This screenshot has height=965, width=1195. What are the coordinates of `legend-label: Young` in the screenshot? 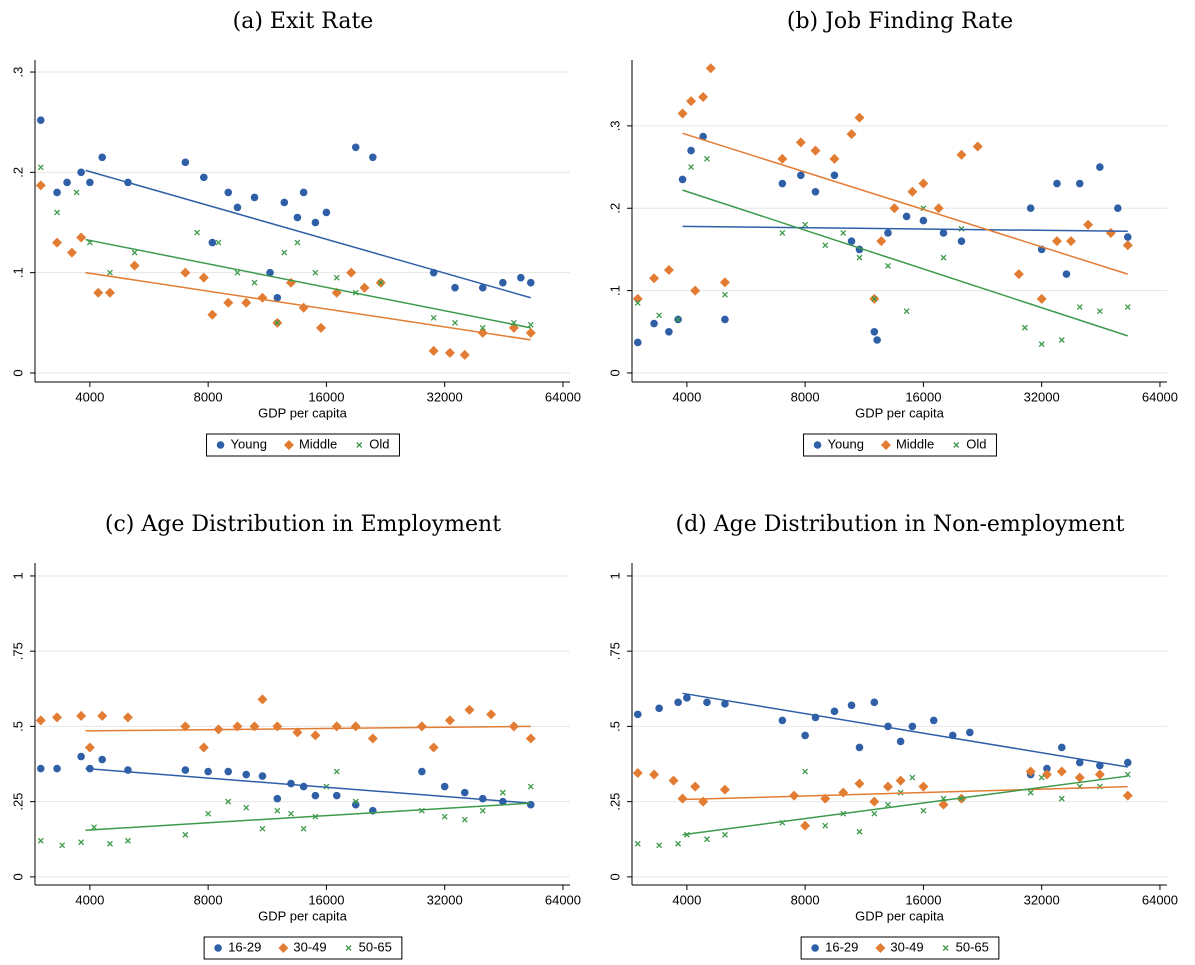 It's located at (846, 443).